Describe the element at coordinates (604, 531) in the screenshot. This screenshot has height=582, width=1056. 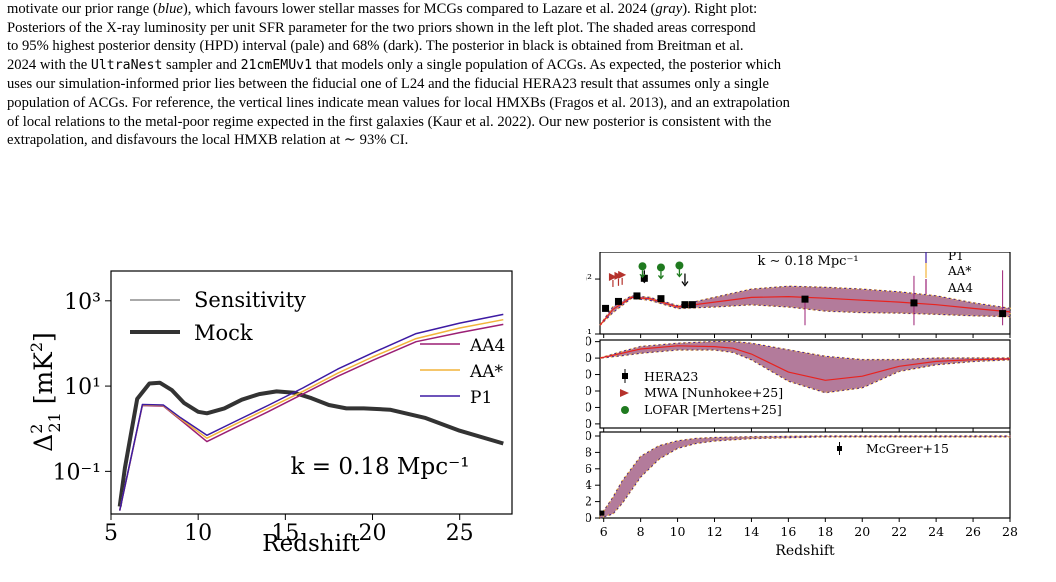
I see `right-xtick-label: 6` at that location.